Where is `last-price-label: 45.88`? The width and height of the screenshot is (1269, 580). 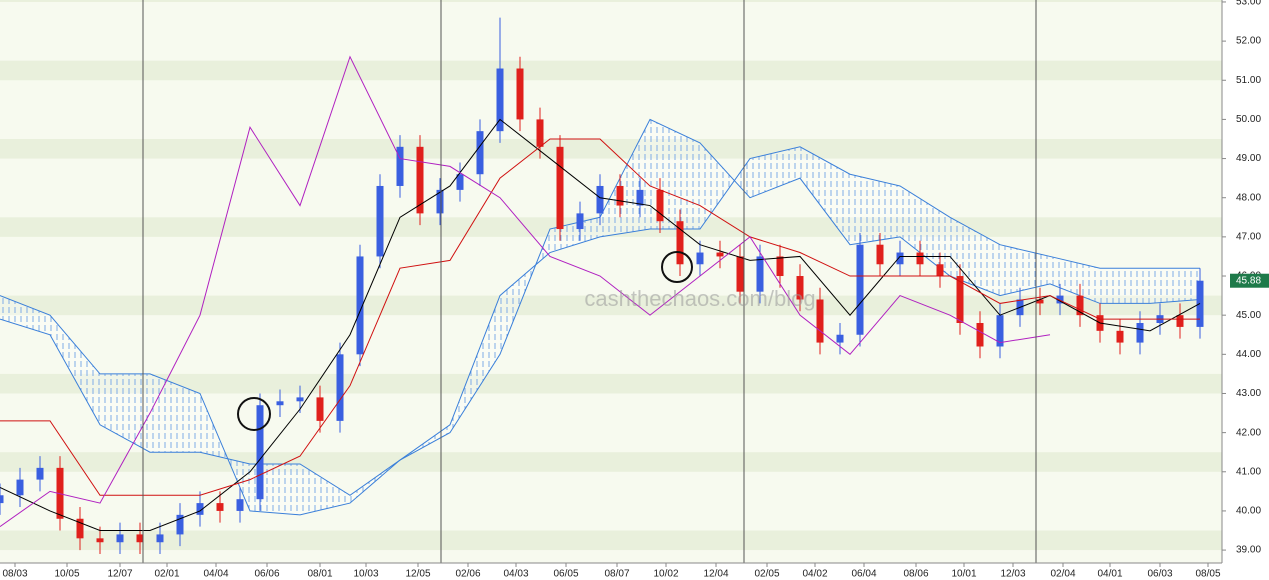 last-price-label: 45.88 is located at coordinates (1248, 280).